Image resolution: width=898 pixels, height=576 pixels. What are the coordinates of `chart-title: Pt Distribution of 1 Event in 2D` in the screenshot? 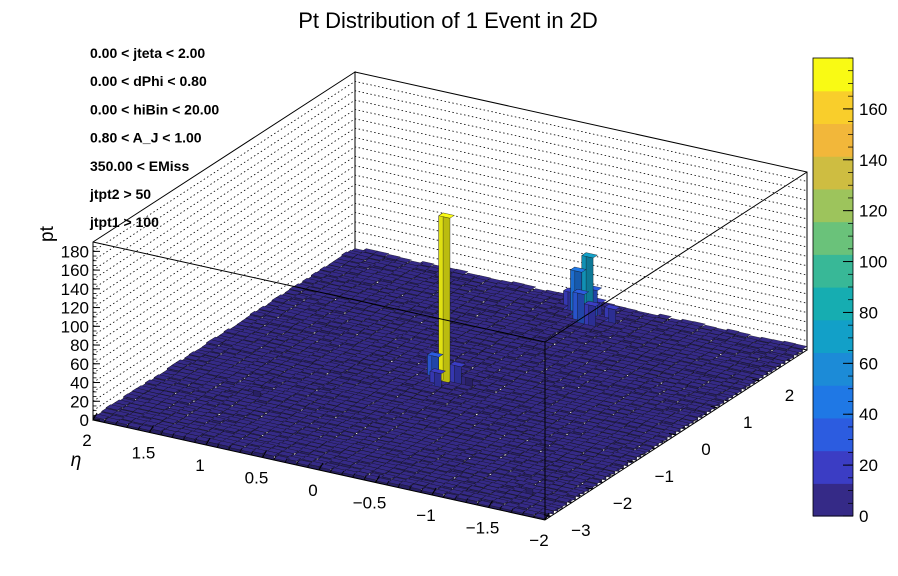 It's located at (448, 20).